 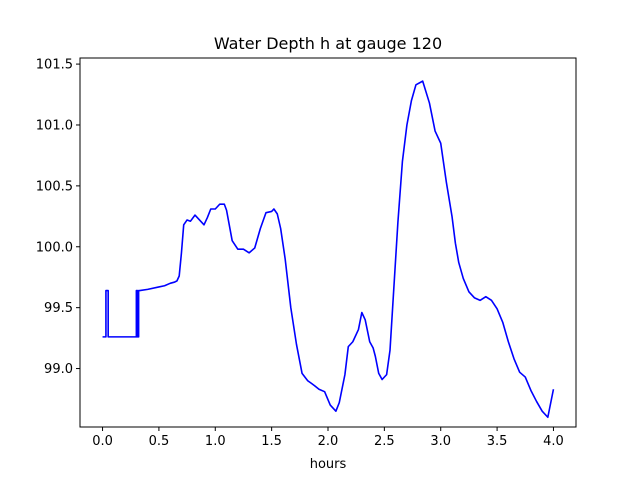 I want to click on y-axis-ticks: 99.0 99.5 100.0 100.5 101.0 101.5, so click(x=58, y=217).